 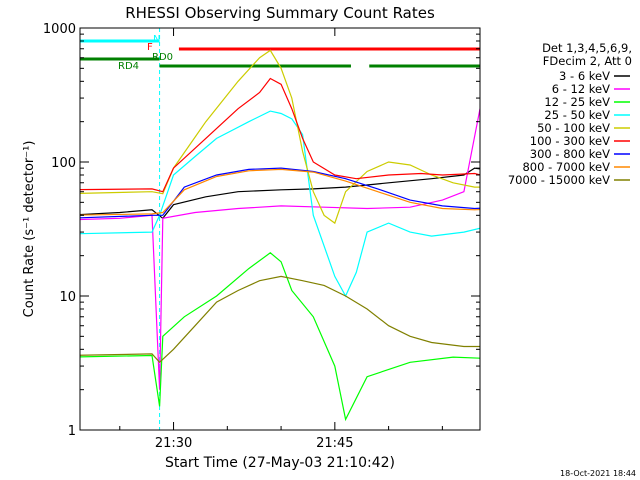 I want to click on legend-label-1: 6 - 12 keV, so click(x=581, y=89).